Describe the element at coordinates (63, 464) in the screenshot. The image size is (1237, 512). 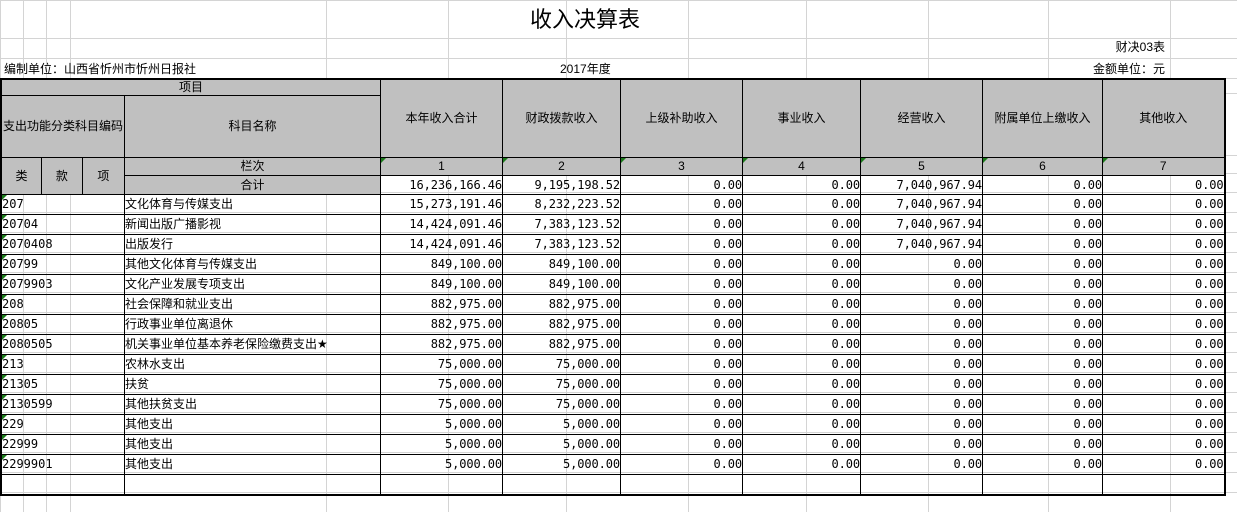
I see `row-code: 2299901` at that location.